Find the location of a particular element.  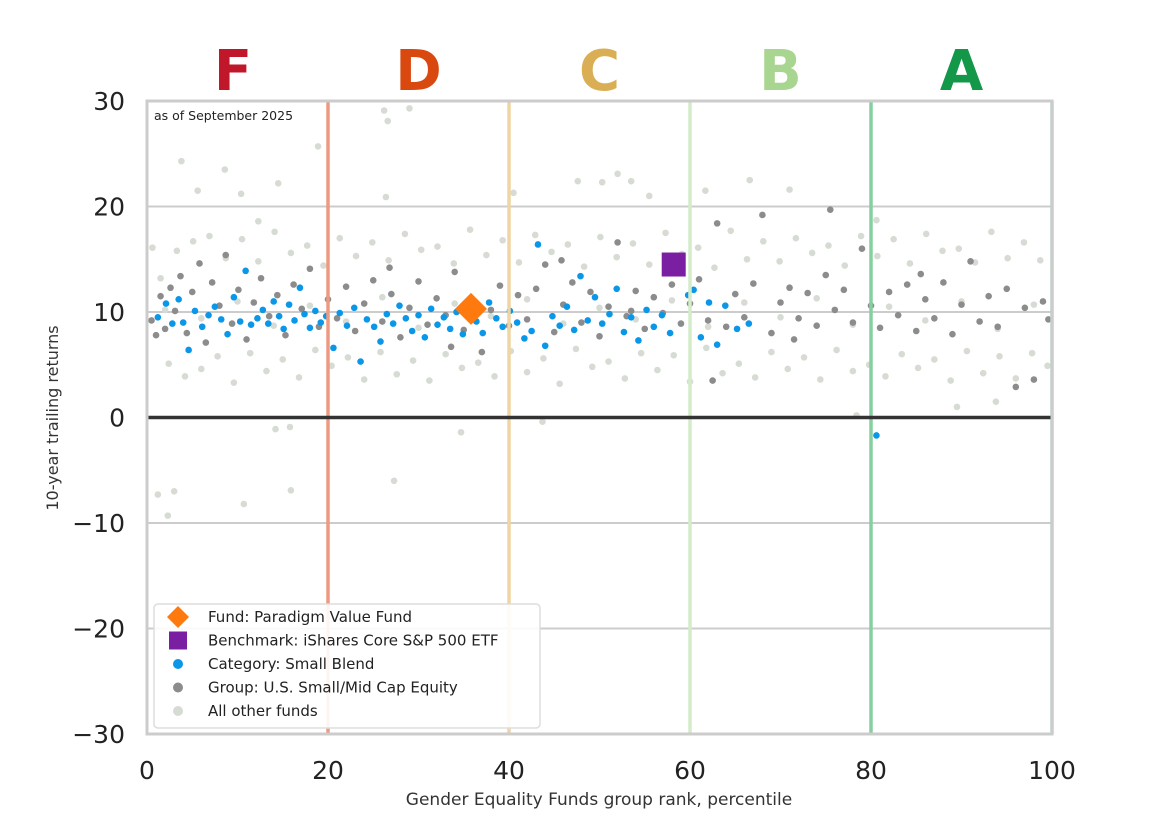

y-tick-label: 10 is located at coordinates (109, 312).